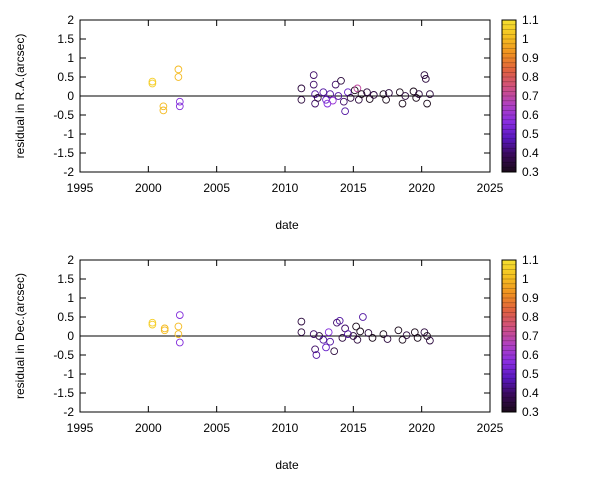 The width and height of the screenshot is (600, 480). Describe the element at coordinates (148, 188) in the screenshot. I see `x-tick-label: 2000` at that location.